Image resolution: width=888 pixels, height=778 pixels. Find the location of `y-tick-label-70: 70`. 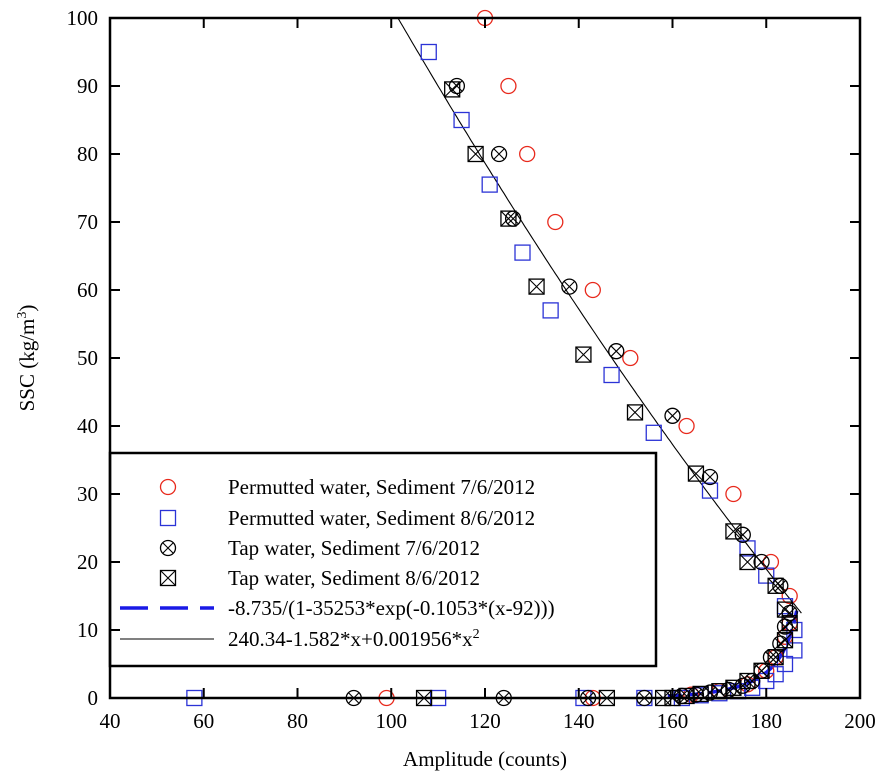

y-tick-label-70: 70 is located at coordinates (87, 222).